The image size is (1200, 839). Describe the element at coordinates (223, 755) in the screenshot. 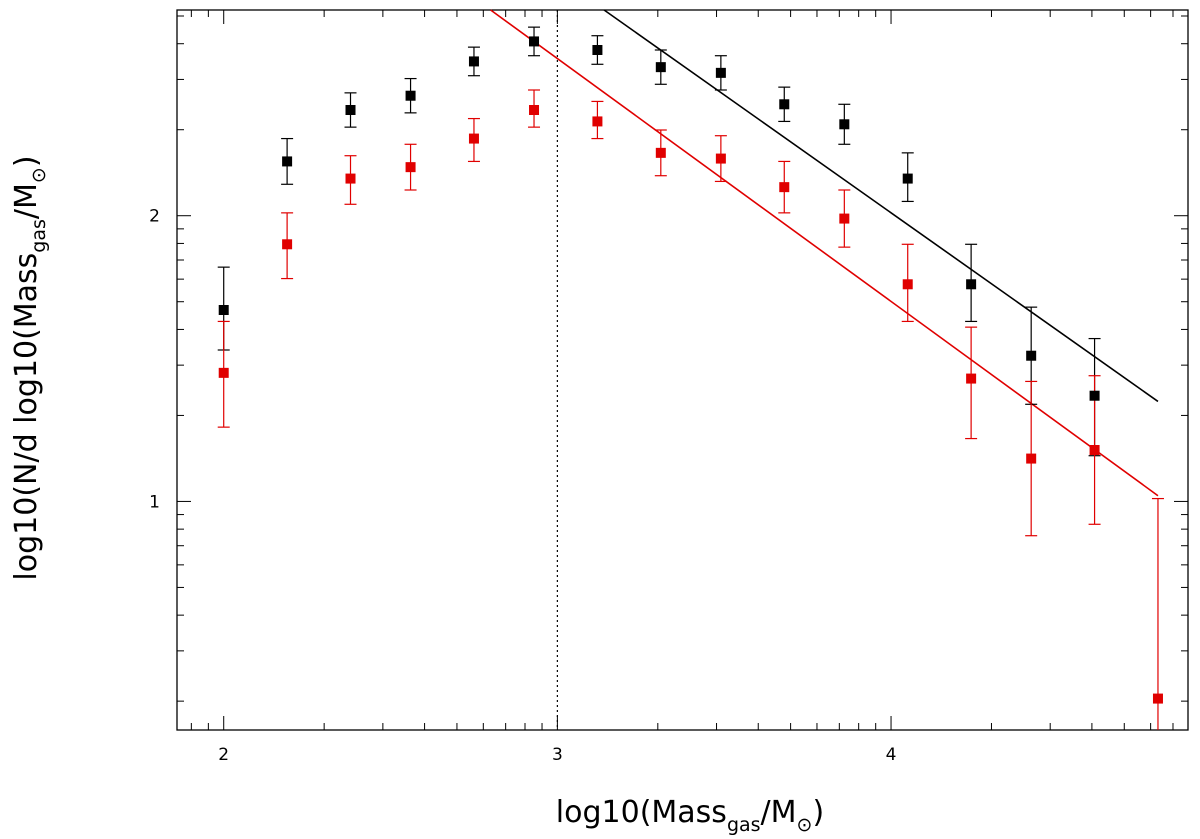

I see `x-tick-label: 2` at that location.